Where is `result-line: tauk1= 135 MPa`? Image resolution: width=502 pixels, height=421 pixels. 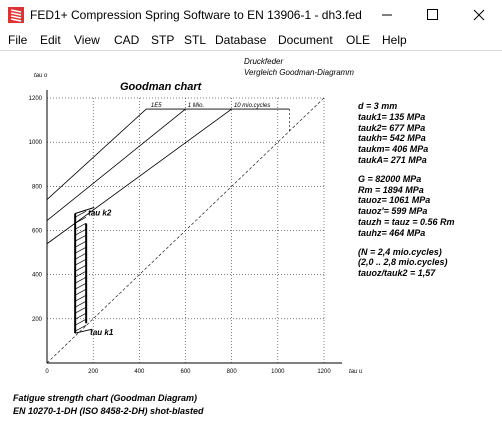
result-line: tauk1= 135 MPa is located at coordinates (392, 116).